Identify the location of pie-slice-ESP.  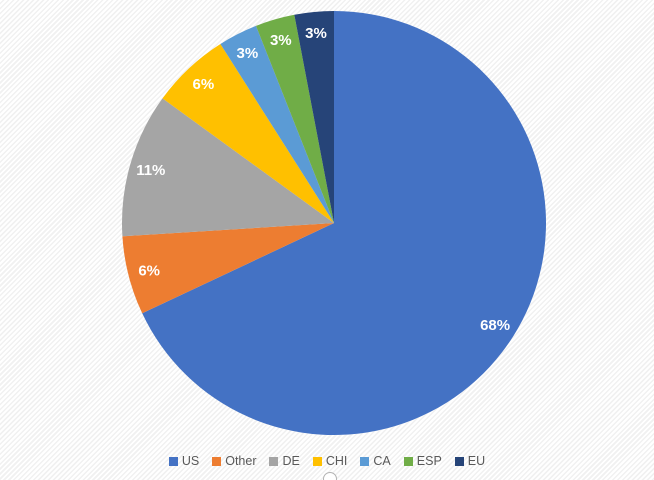
(295, 118).